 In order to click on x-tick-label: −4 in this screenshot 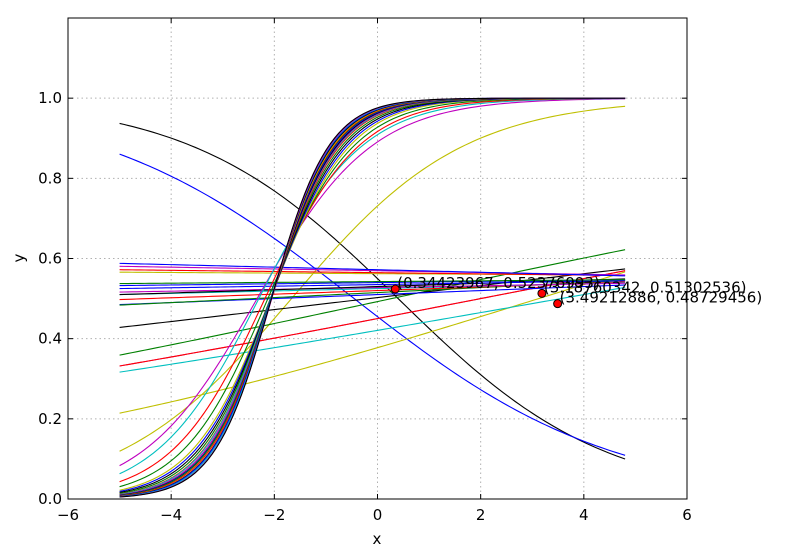, I will do `click(171, 515)`.